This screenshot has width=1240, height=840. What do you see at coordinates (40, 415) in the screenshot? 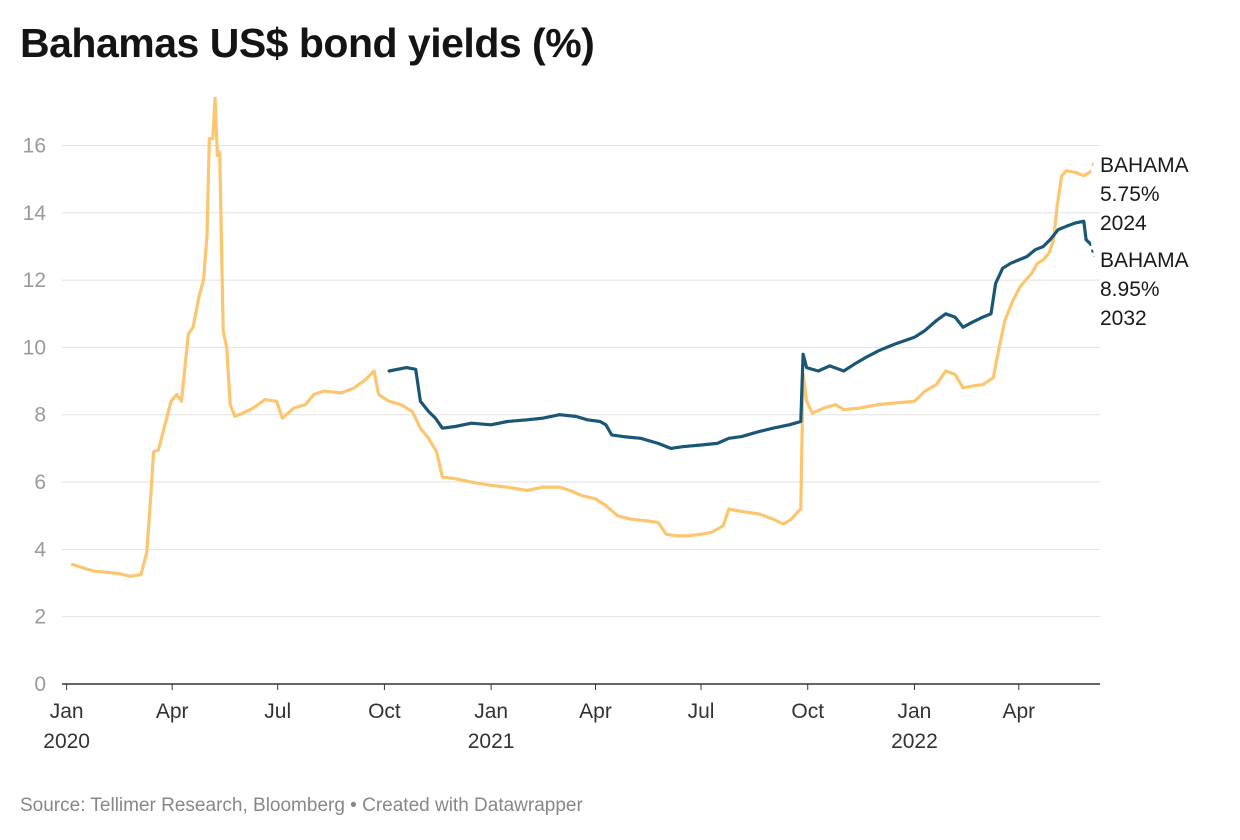
I see `y-tick-label: 8` at bounding box center [40, 415].